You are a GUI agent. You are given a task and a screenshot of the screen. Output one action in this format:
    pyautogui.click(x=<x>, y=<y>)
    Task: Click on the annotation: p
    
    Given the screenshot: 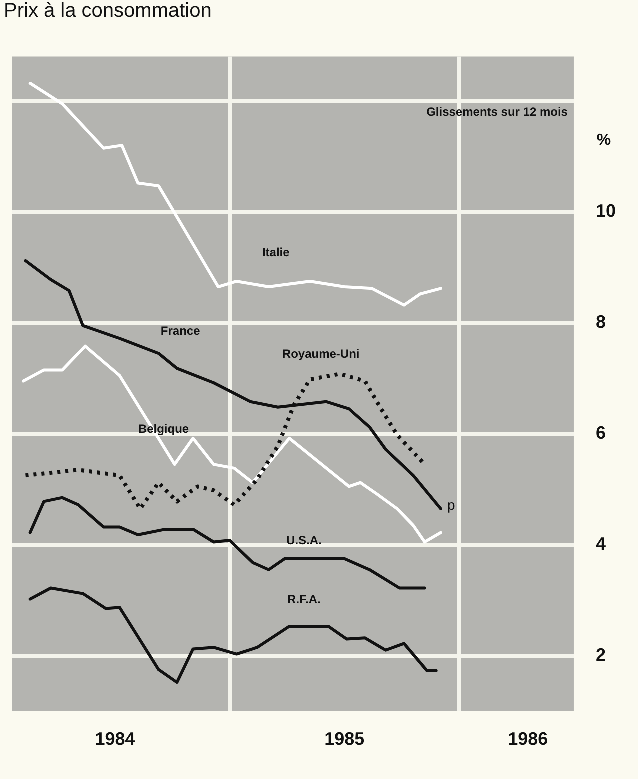 What is the action you would take?
    pyautogui.click(x=452, y=505)
    